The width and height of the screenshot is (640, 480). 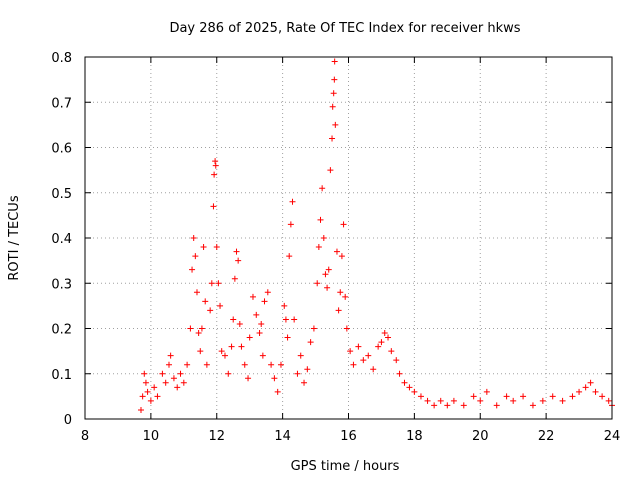 I want to click on x-tick-label: 10, so click(x=151, y=436).